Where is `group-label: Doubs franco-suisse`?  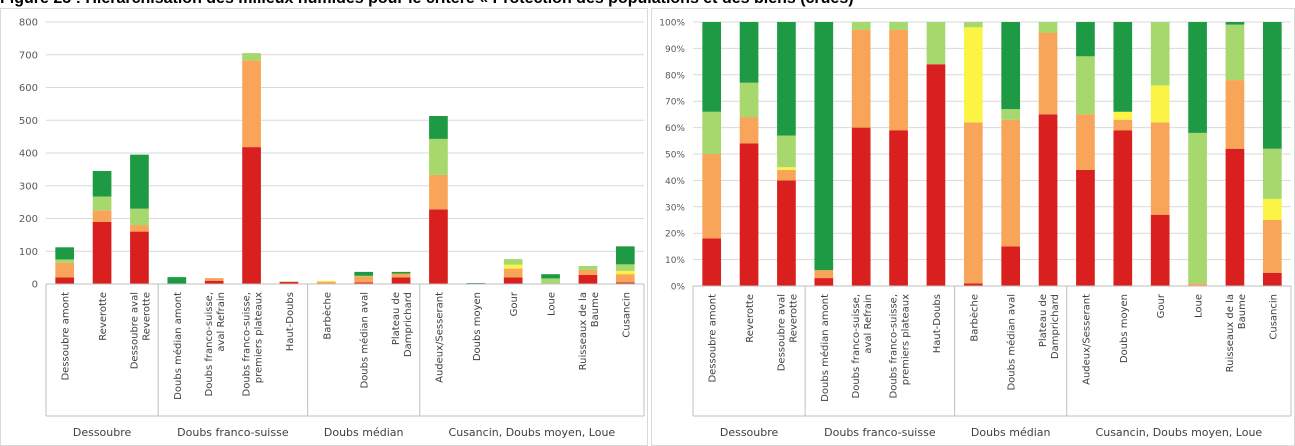 group-label: Doubs franco-suisse is located at coordinates (233, 432).